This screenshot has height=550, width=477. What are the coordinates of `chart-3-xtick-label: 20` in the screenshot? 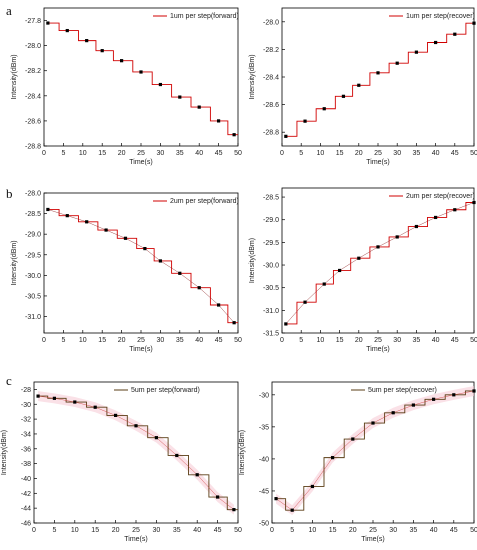 It's located at (122, 340).